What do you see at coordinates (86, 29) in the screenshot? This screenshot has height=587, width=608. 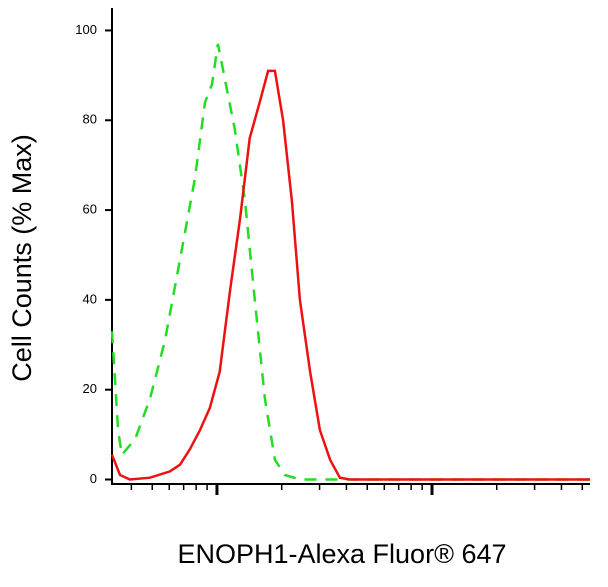 I see `y-tick-label: 100` at bounding box center [86, 29].